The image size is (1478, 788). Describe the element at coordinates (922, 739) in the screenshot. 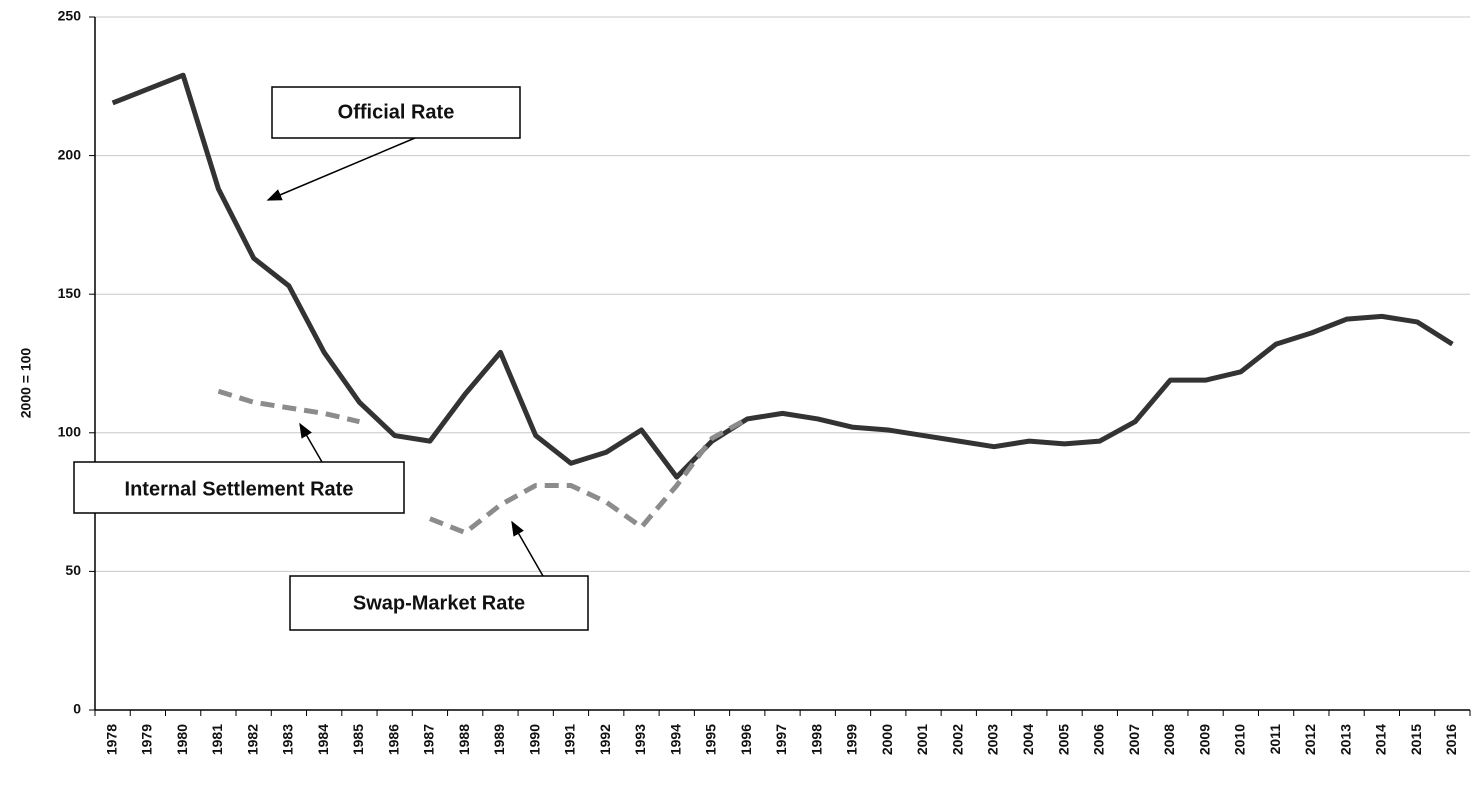

I see `x-tick-label: 2001` at that location.